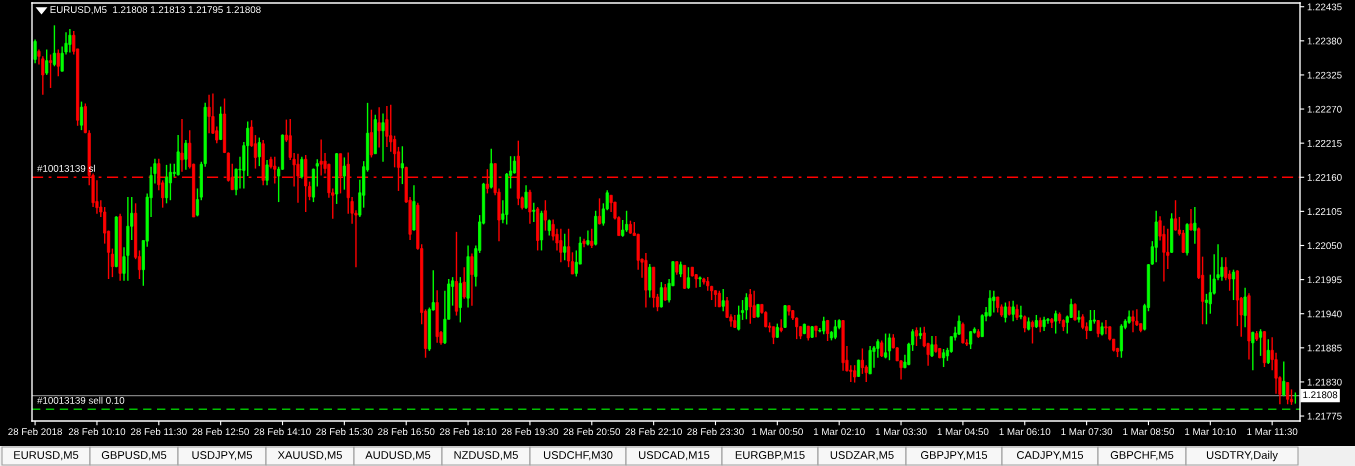 The height and width of the screenshot is (466, 1355). Describe the element at coordinates (406, 431) in the screenshot. I see `x-tick-label: 28 Feb 16:50` at that location.